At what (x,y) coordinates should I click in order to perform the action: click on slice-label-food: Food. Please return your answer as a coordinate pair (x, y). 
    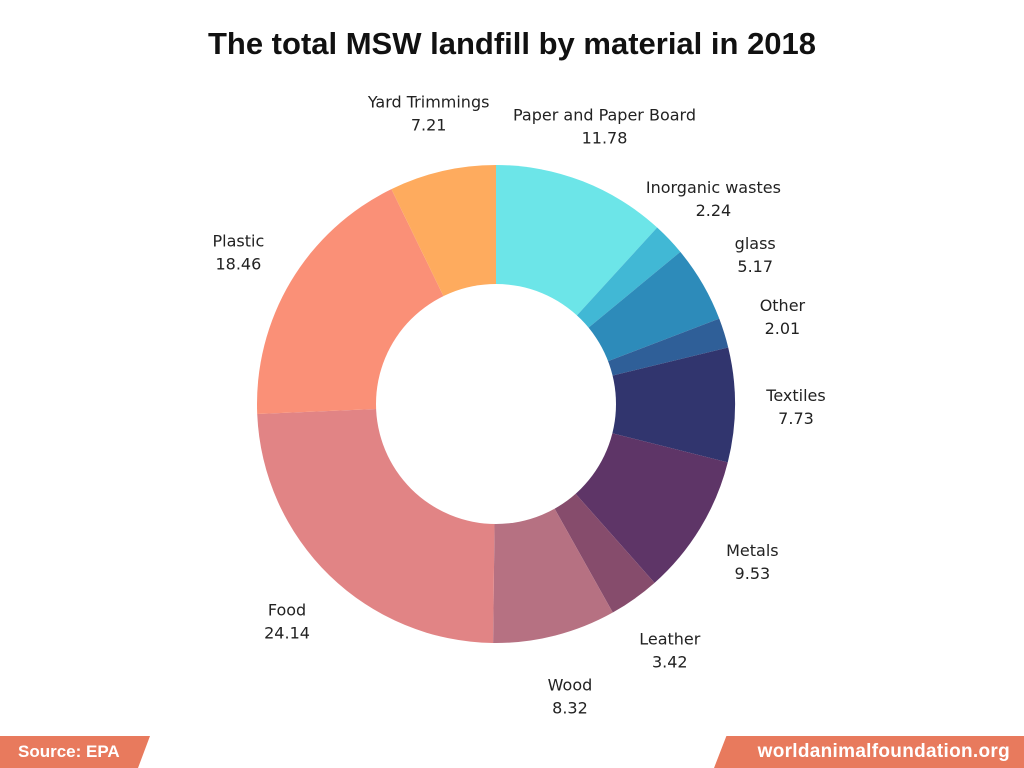
    Looking at the image, I should click on (287, 609).